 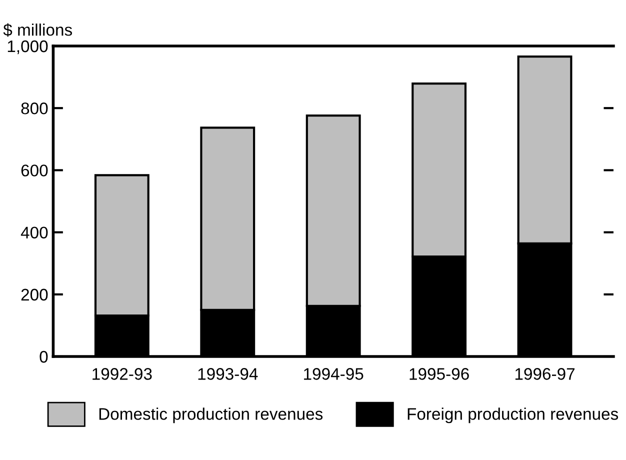 What do you see at coordinates (28, 47) in the screenshot?
I see `y-tick-label: 1,000` at bounding box center [28, 47].